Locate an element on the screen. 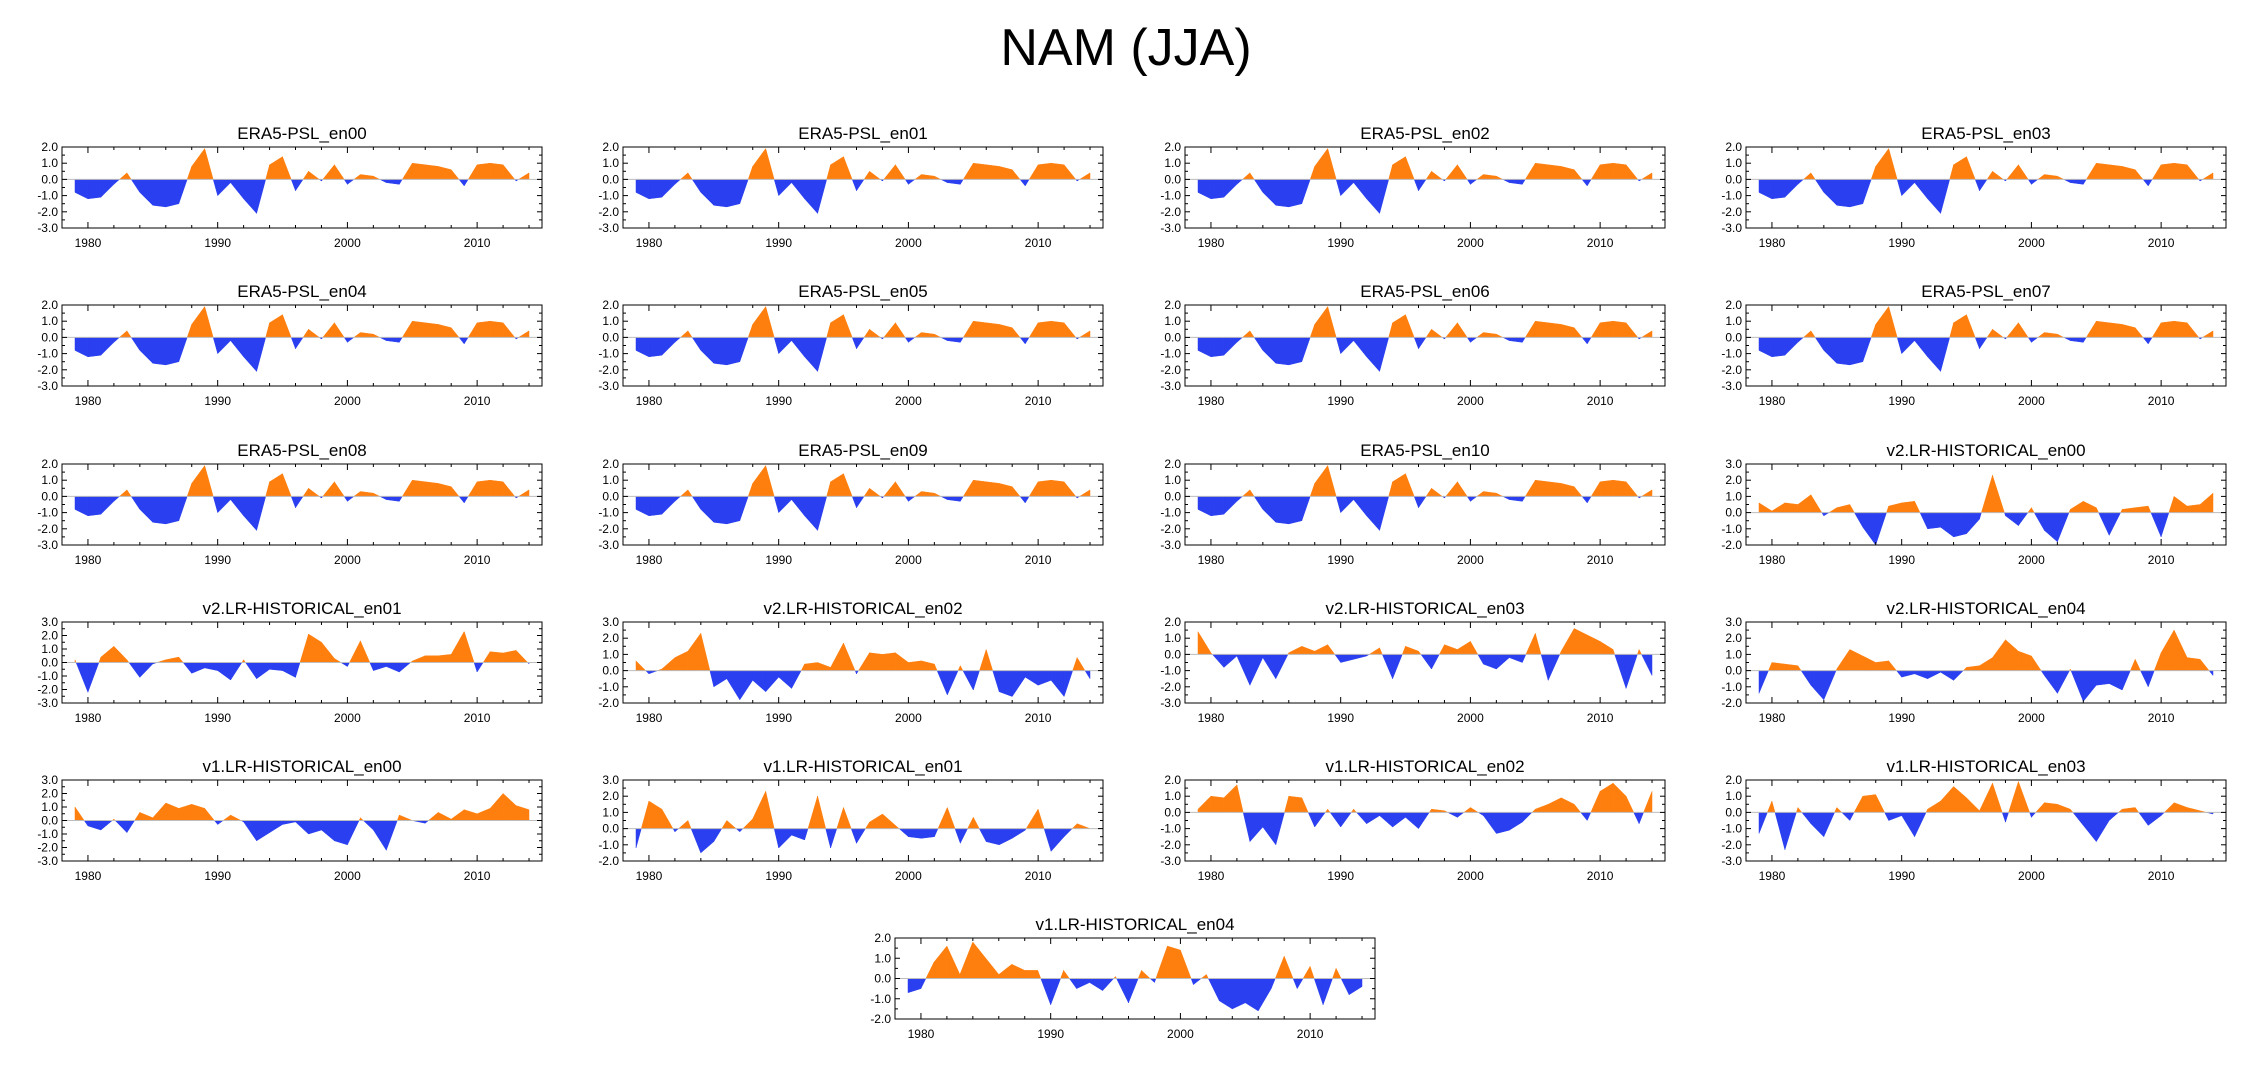 The height and width of the screenshot is (1078, 2252). y-tick-label: 1.0 is located at coordinates (610, 163).